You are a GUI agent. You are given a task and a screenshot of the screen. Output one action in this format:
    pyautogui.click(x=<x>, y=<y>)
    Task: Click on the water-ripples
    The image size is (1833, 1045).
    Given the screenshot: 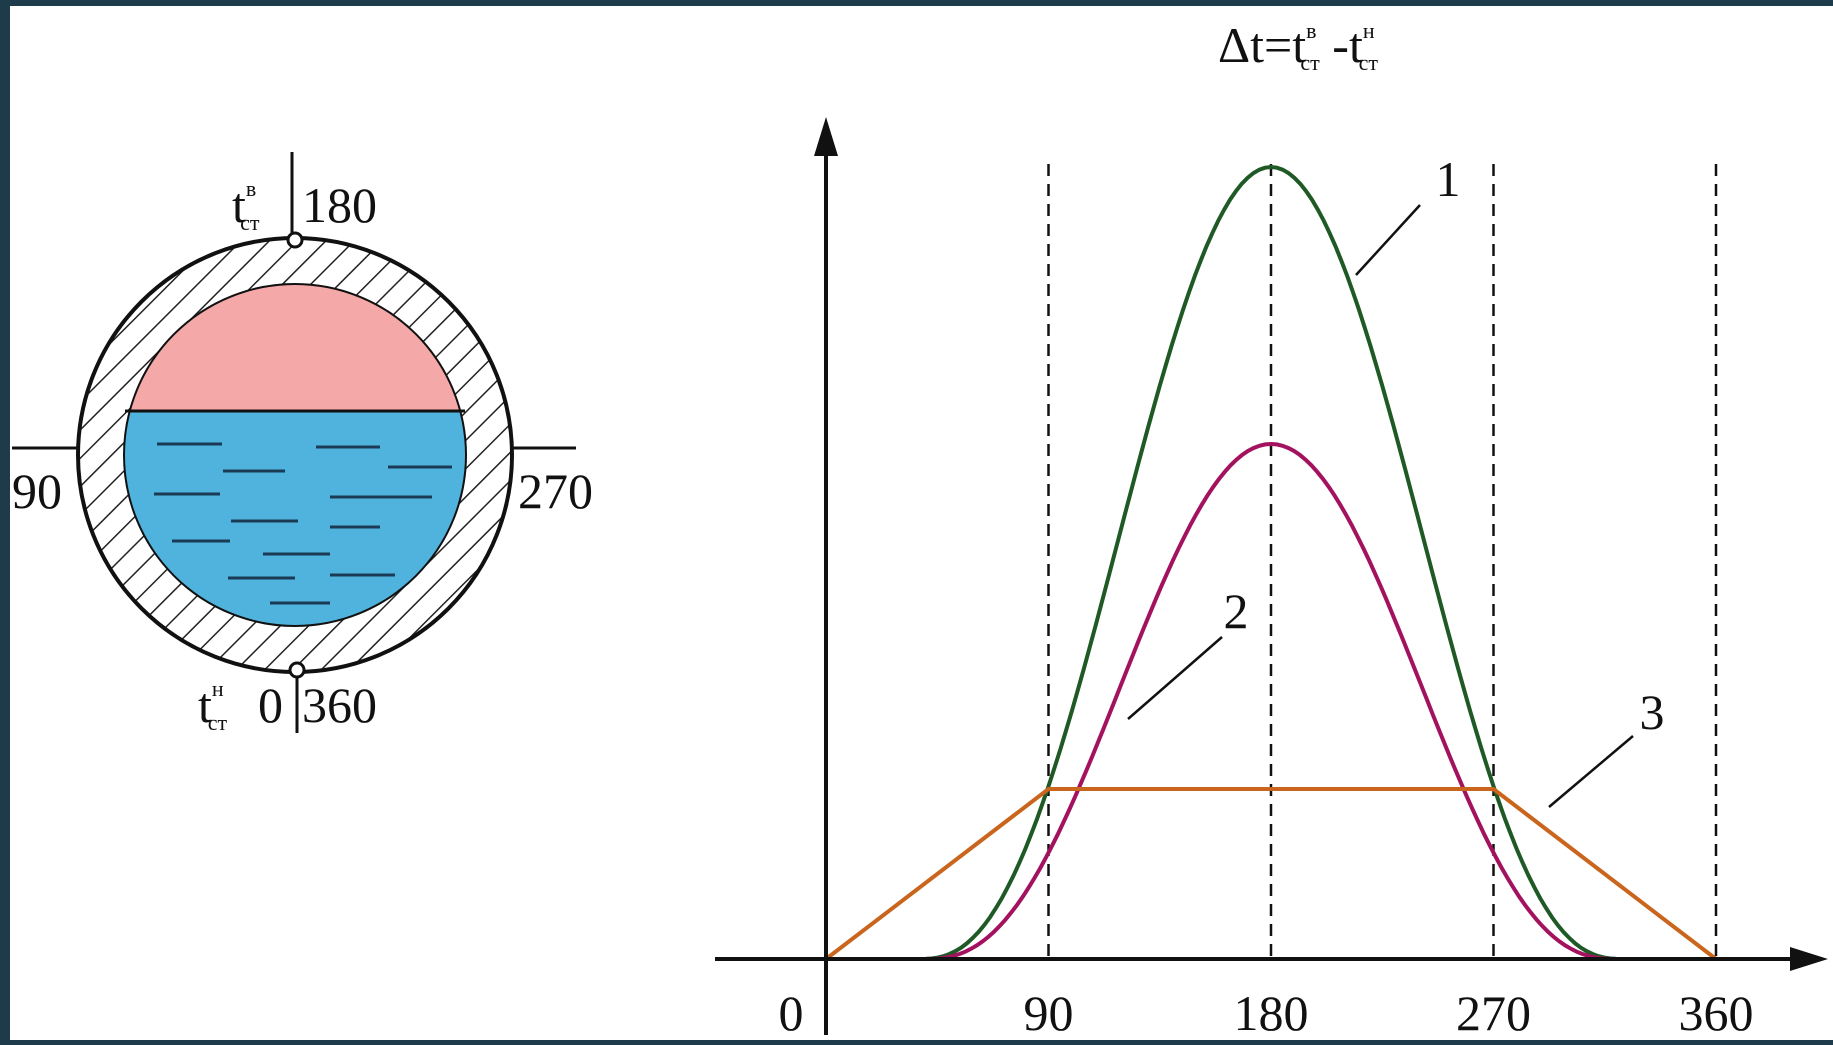 What is the action you would take?
    pyautogui.click(x=303, y=523)
    